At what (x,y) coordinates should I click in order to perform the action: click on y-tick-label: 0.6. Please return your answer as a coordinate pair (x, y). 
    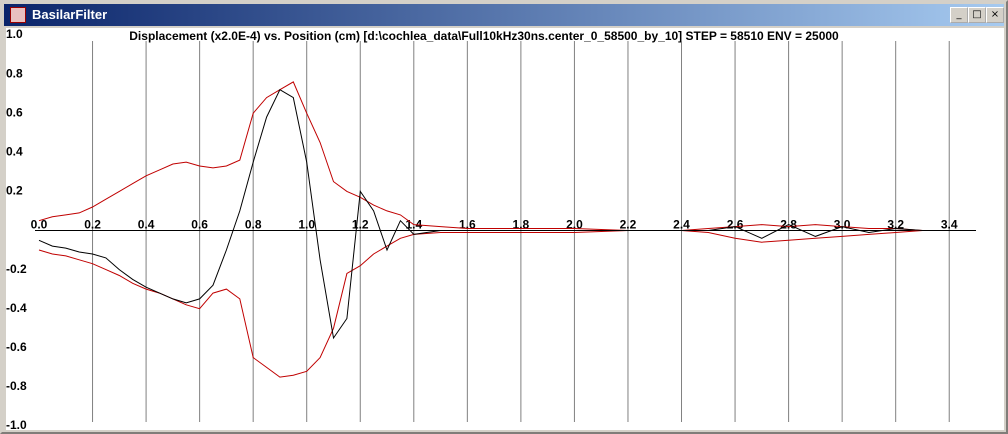
    Looking at the image, I should click on (14, 112).